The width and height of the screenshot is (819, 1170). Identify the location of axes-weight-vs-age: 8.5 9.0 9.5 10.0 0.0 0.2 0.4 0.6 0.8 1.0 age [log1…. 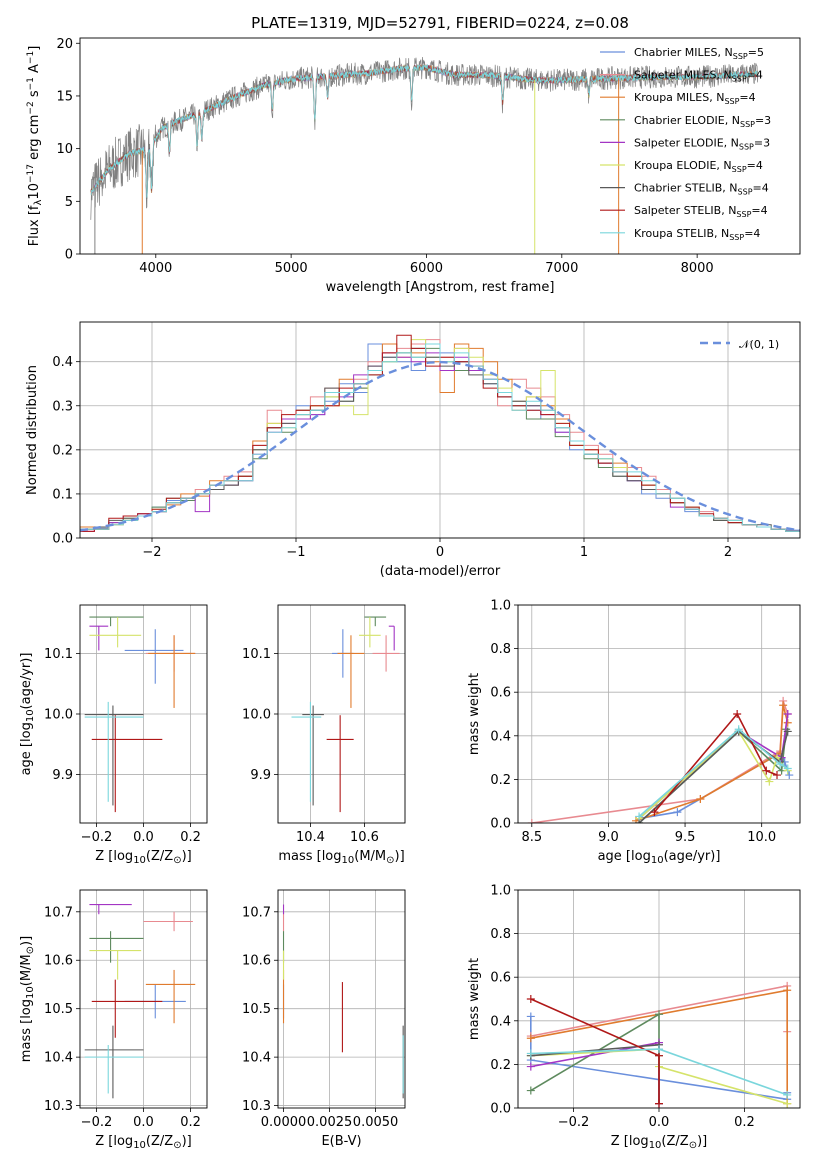
(634, 732).